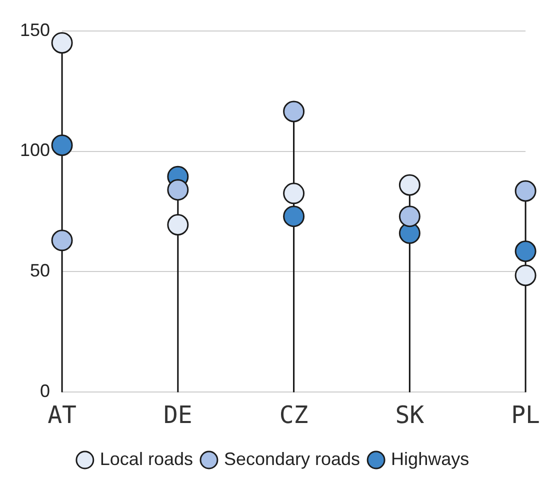 Image resolution: width=558 pixels, height=487 pixels. Describe the element at coordinates (410, 414) in the screenshot. I see `x-tick-label: SK` at that location.